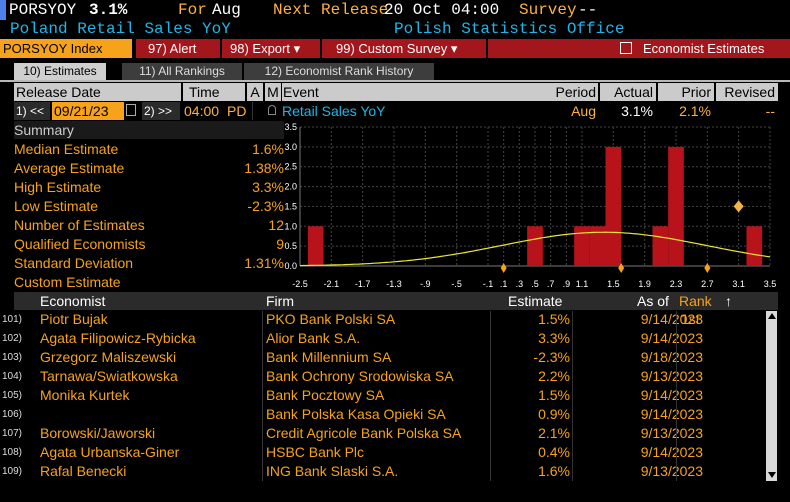 This screenshot has width=790, height=502. What do you see at coordinates (67, 282) in the screenshot?
I see `summary-label: Custom Estimate` at bounding box center [67, 282].